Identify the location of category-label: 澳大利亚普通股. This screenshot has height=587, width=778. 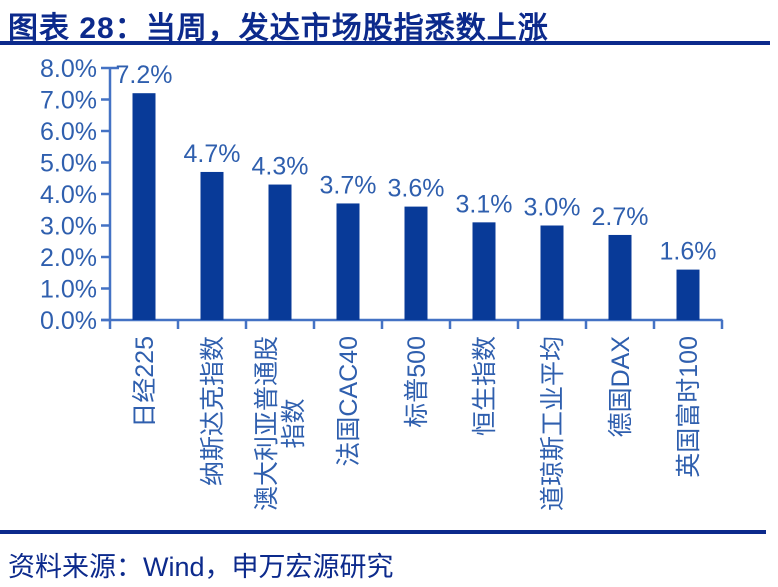
(267, 423).